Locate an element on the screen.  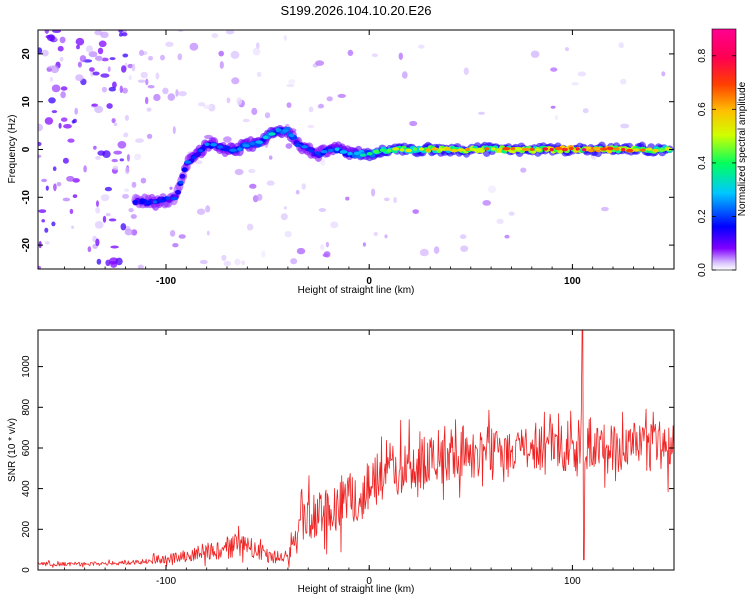
snr-x-tick-label: 100 is located at coordinates (572, 581).